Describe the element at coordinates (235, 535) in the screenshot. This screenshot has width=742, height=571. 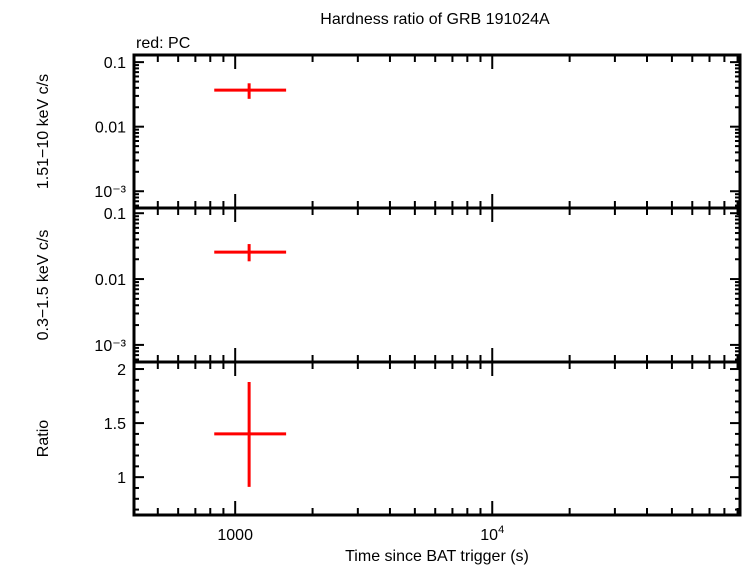
I see `x-tick-label: 1000` at that location.